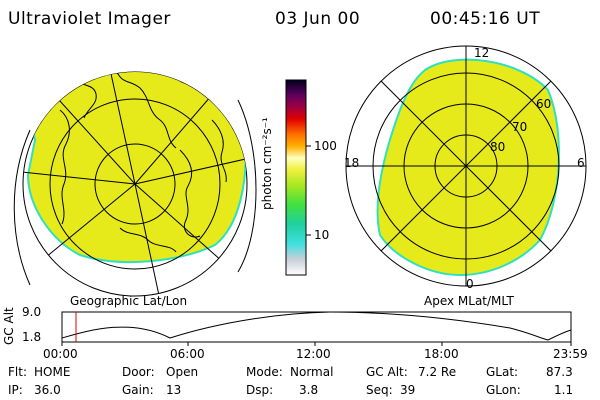 This screenshot has height=400, width=600. I want to click on altitude-xtick-1800: 18:00, so click(441, 354).